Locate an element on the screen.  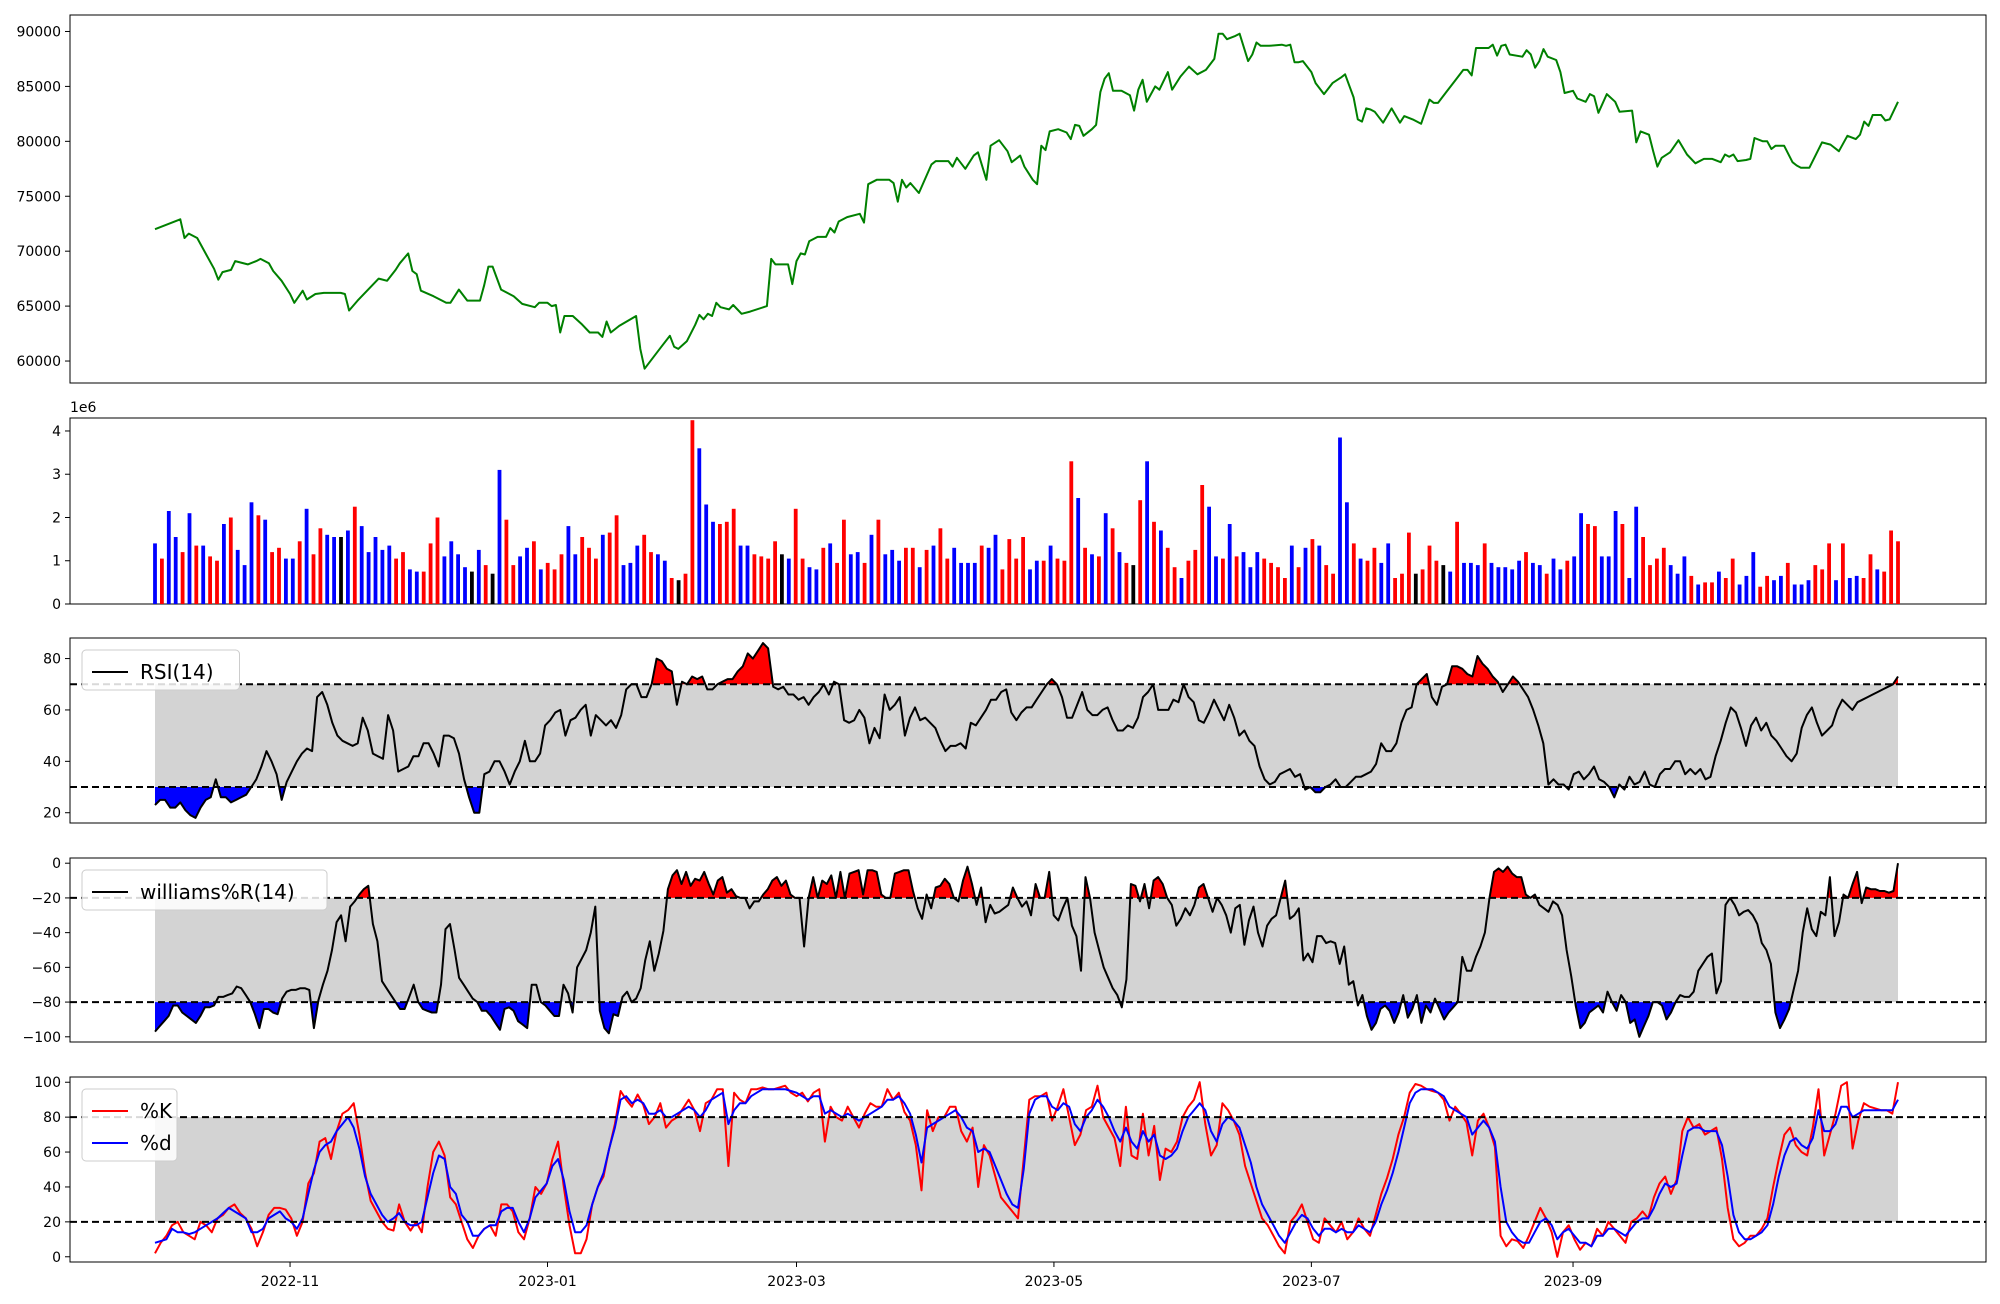
williams-r-line is located at coordinates (1026, 950).